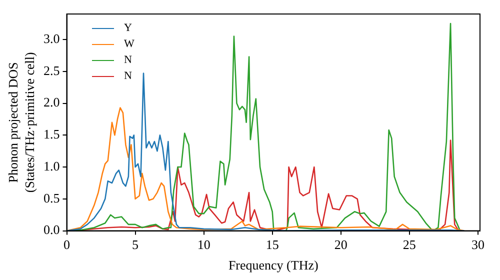  What do you see at coordinates (52, 166) in the screenshot?
I see `y-tick-label: 1.0` at bounding box center [52, 166].